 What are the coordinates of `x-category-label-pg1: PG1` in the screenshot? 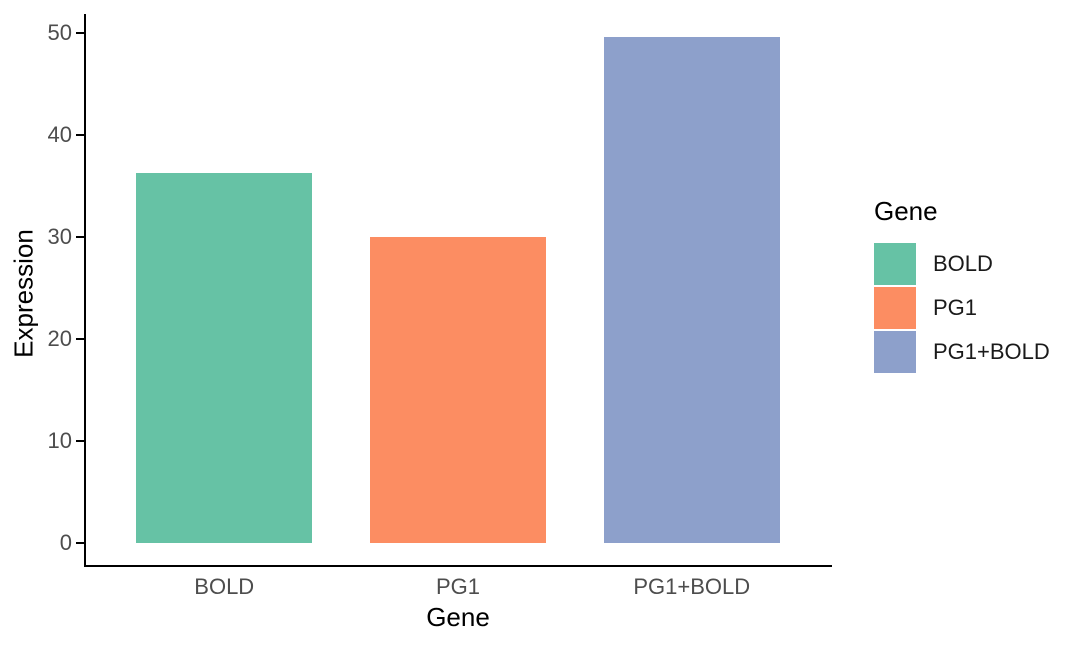 It's located at (458, 586).